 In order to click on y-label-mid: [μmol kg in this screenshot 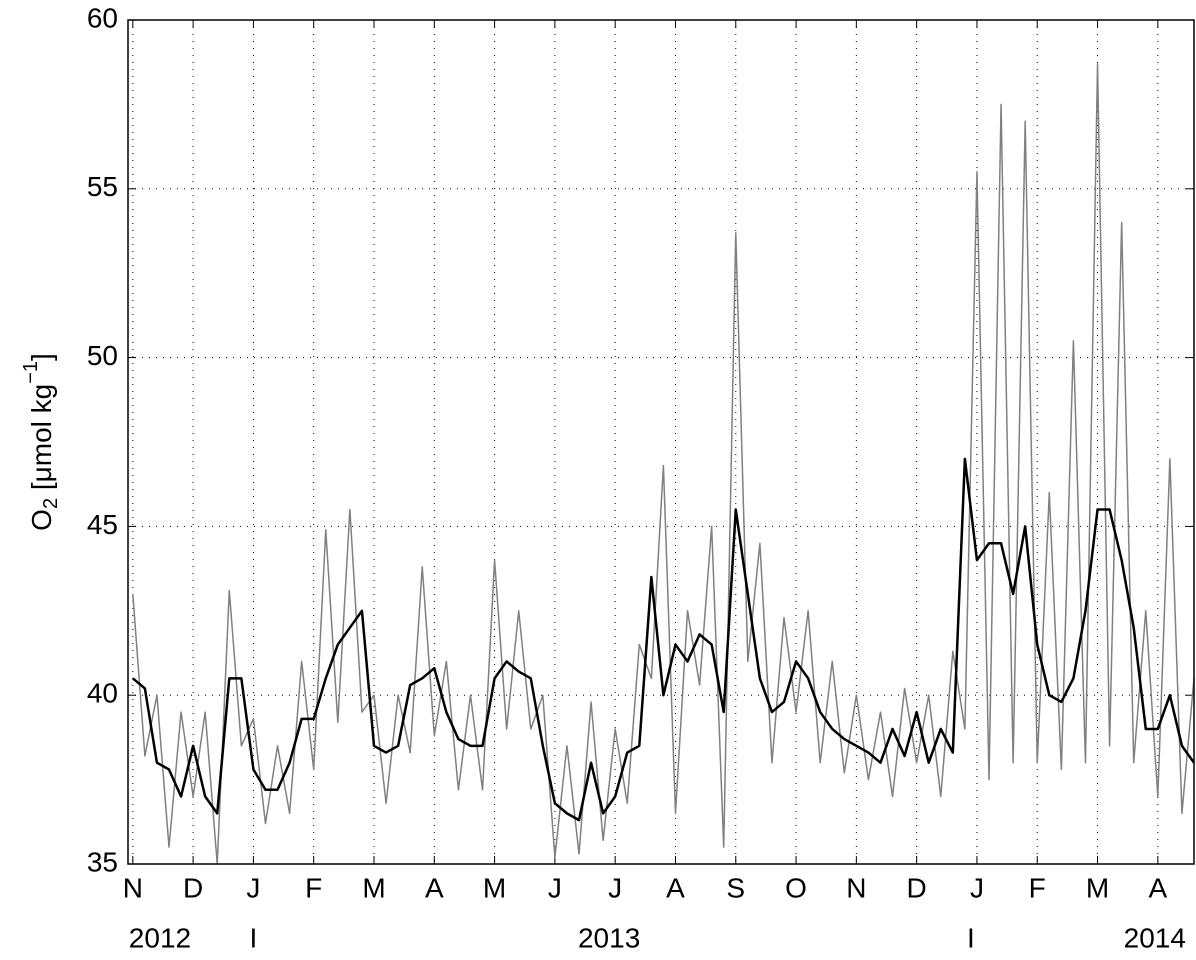, I will do `click(41, 441)`.